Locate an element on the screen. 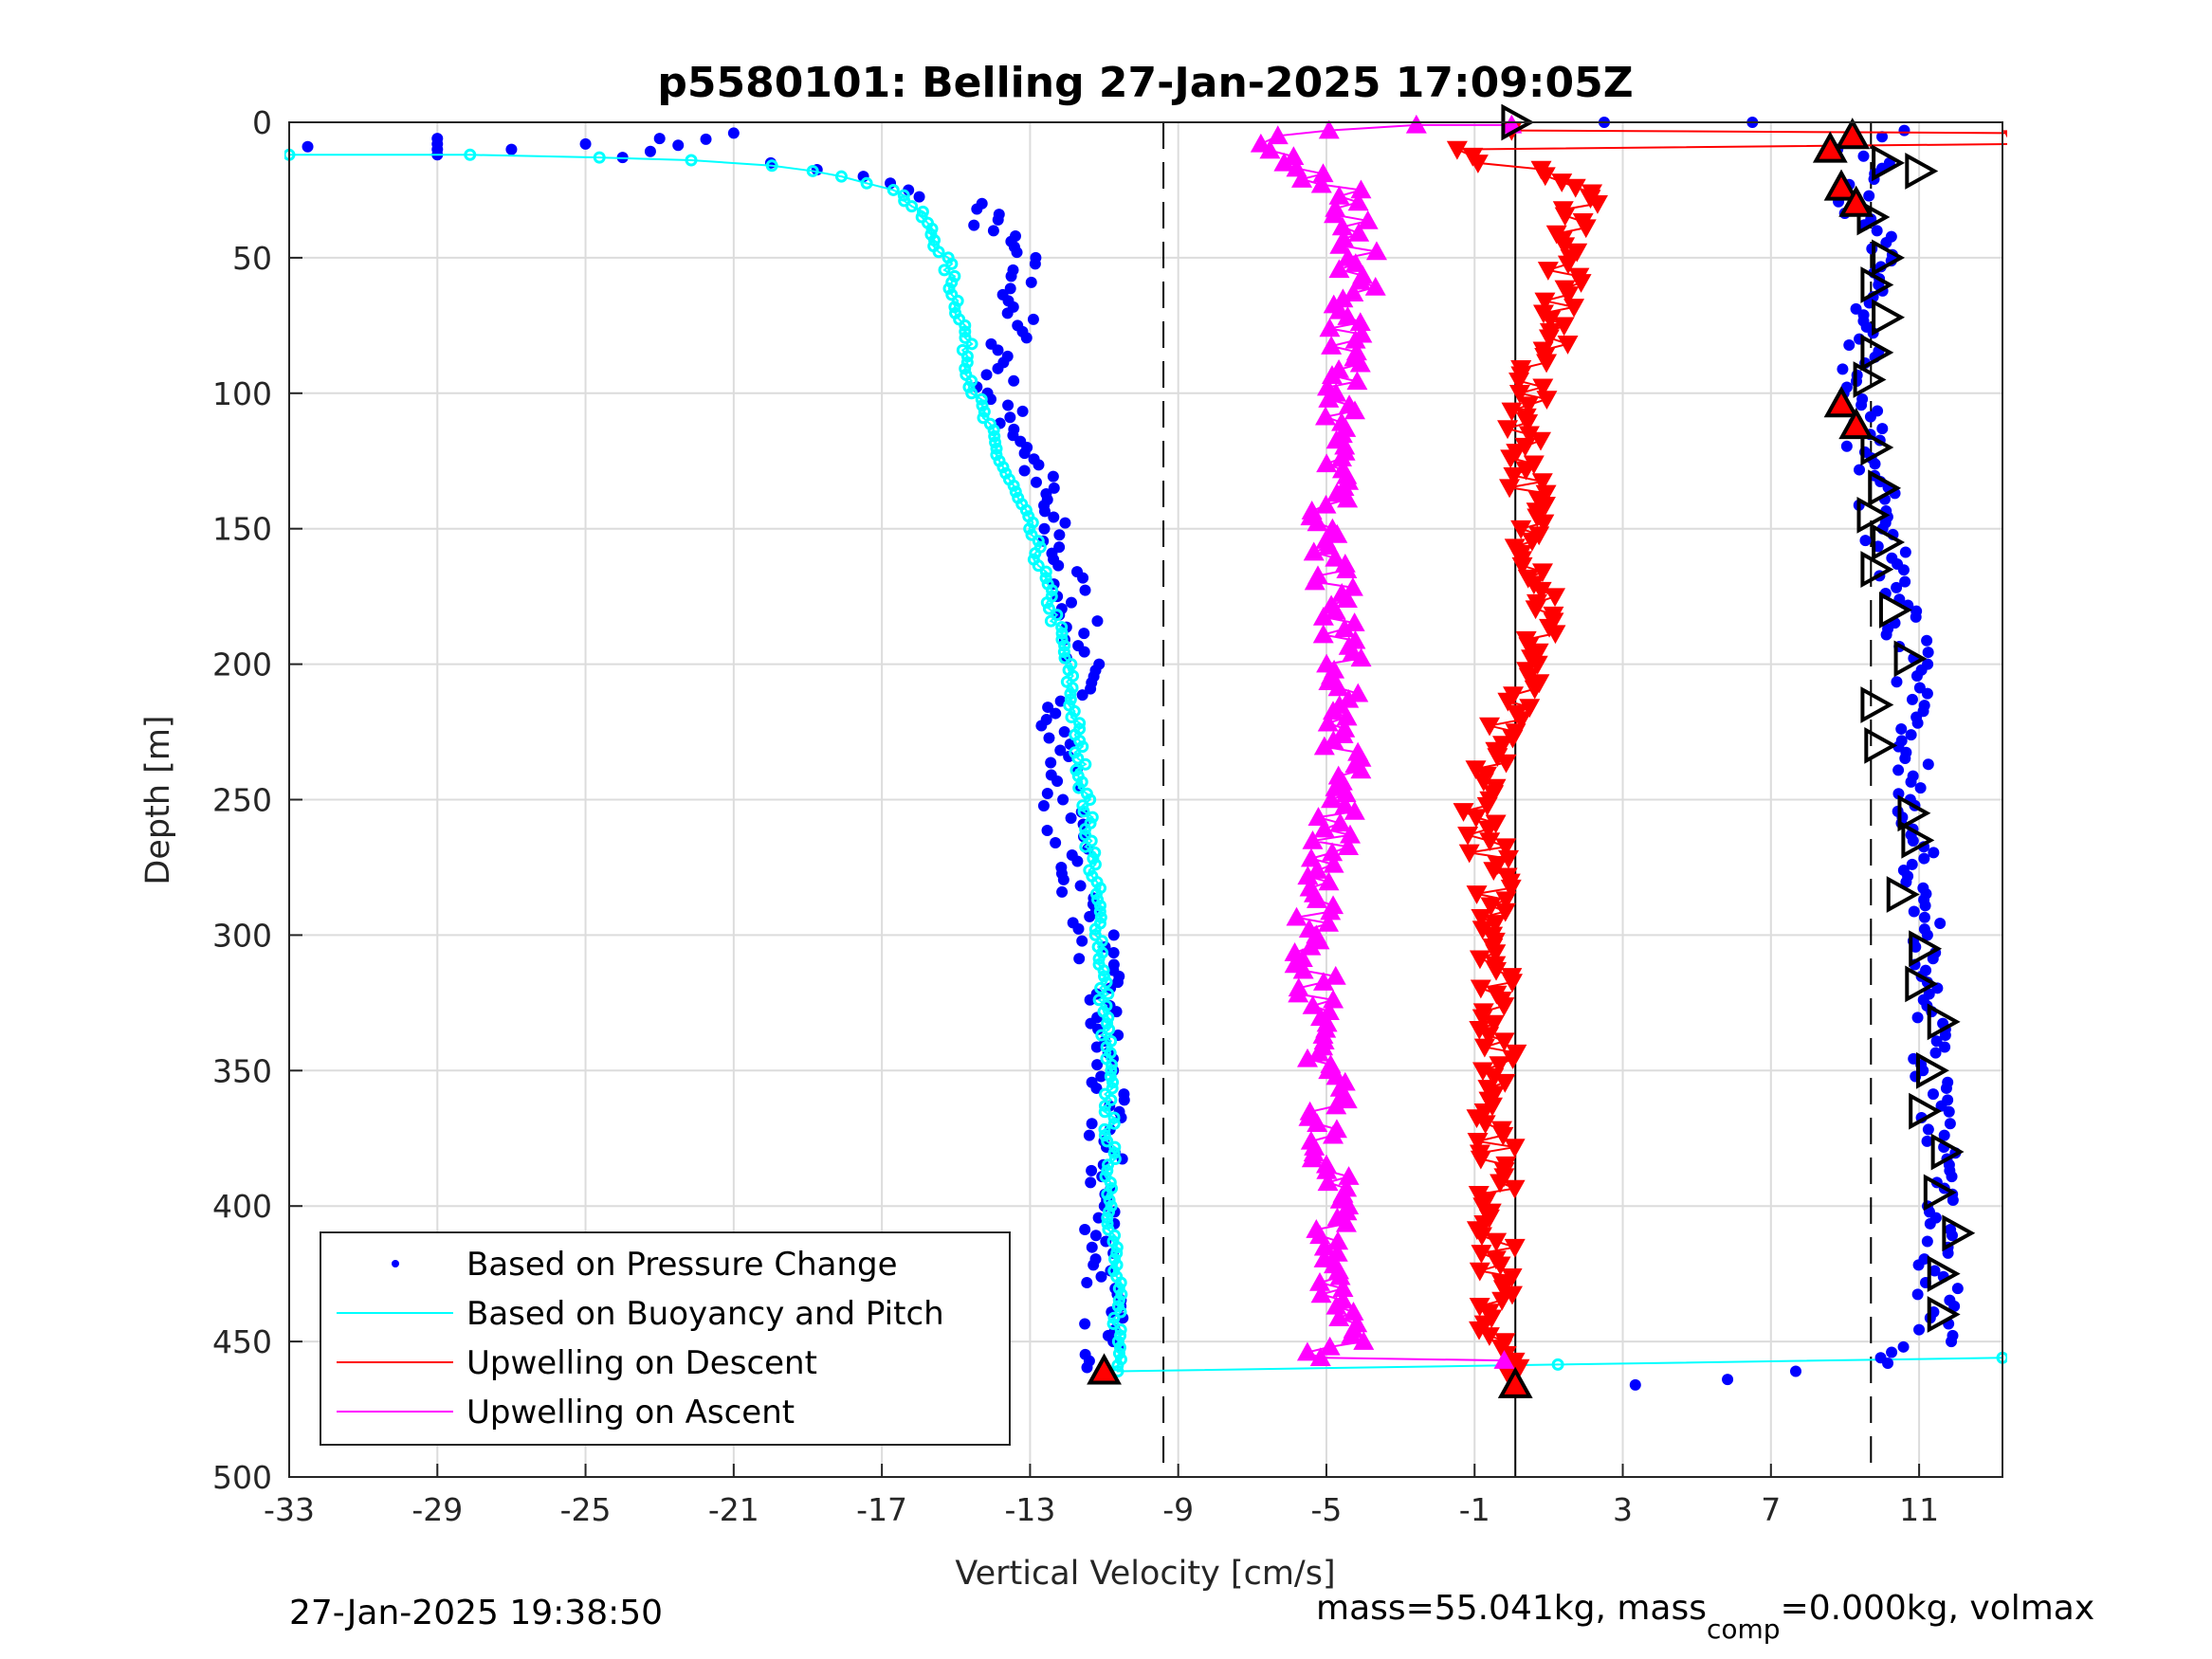 This screenshot has width=2212, height=1659. y-tick-label: 100 is located at coordinates (242, 393).